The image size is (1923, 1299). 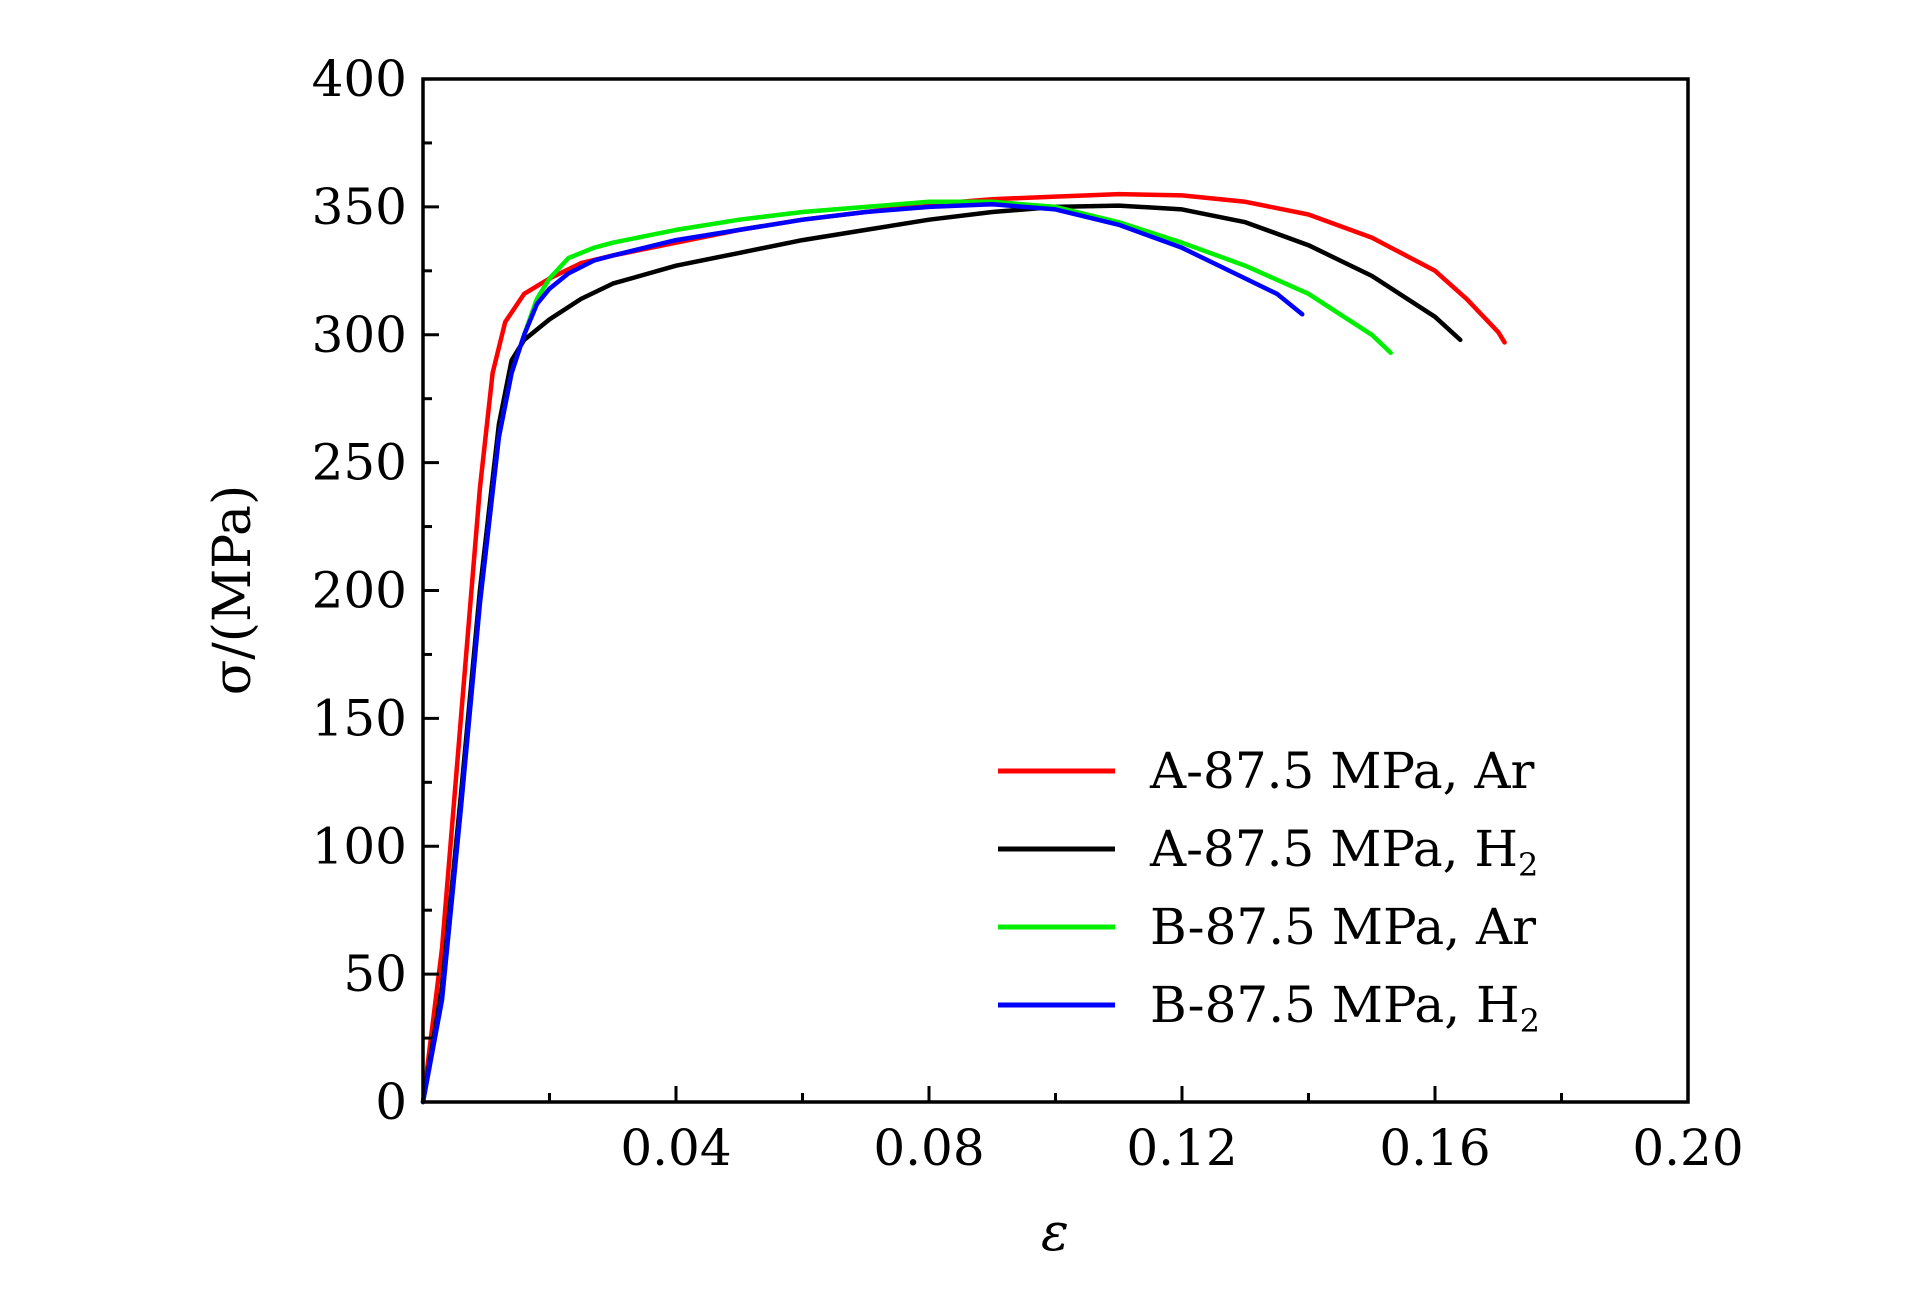 I want to click on y-tick-label: 150, so click(x=359, y=718).